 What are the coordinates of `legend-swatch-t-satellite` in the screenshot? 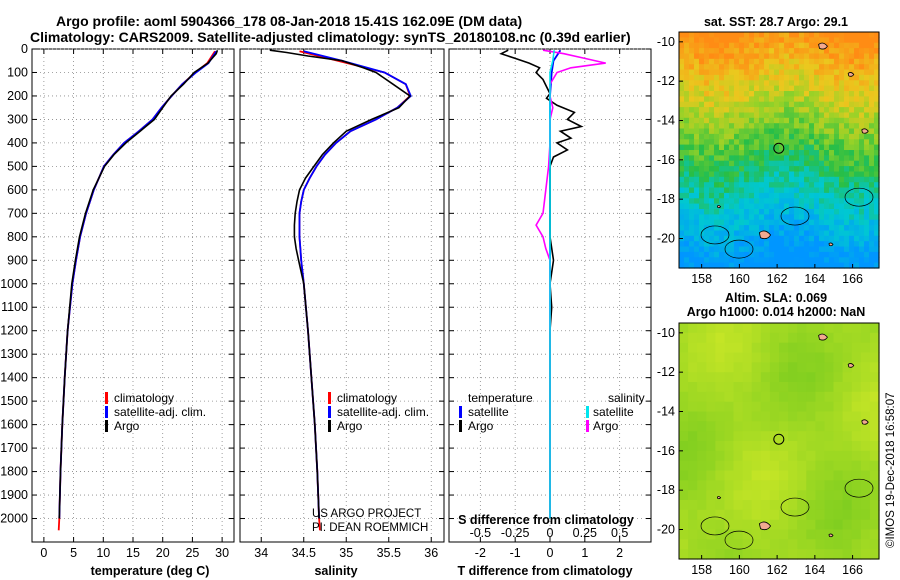 It's located at (460, 412).